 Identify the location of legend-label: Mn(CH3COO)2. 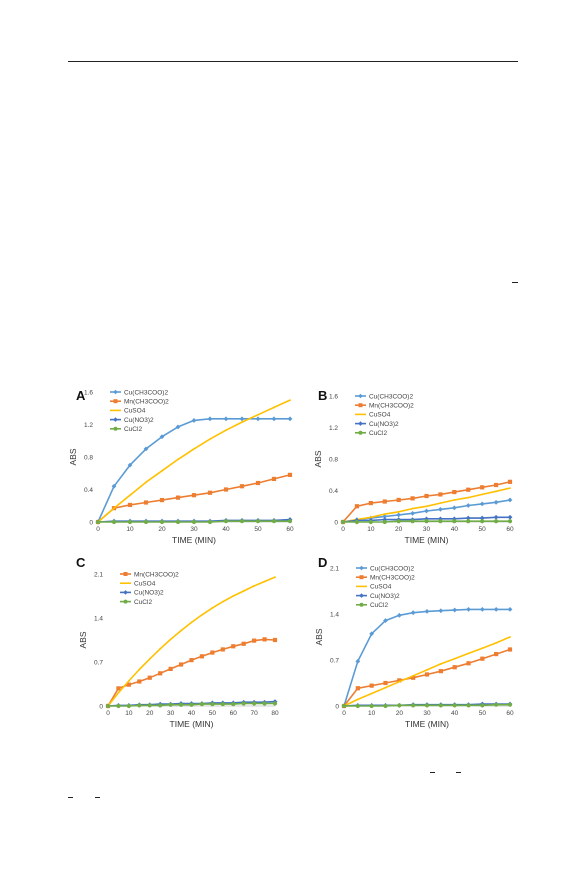
(146, 402).